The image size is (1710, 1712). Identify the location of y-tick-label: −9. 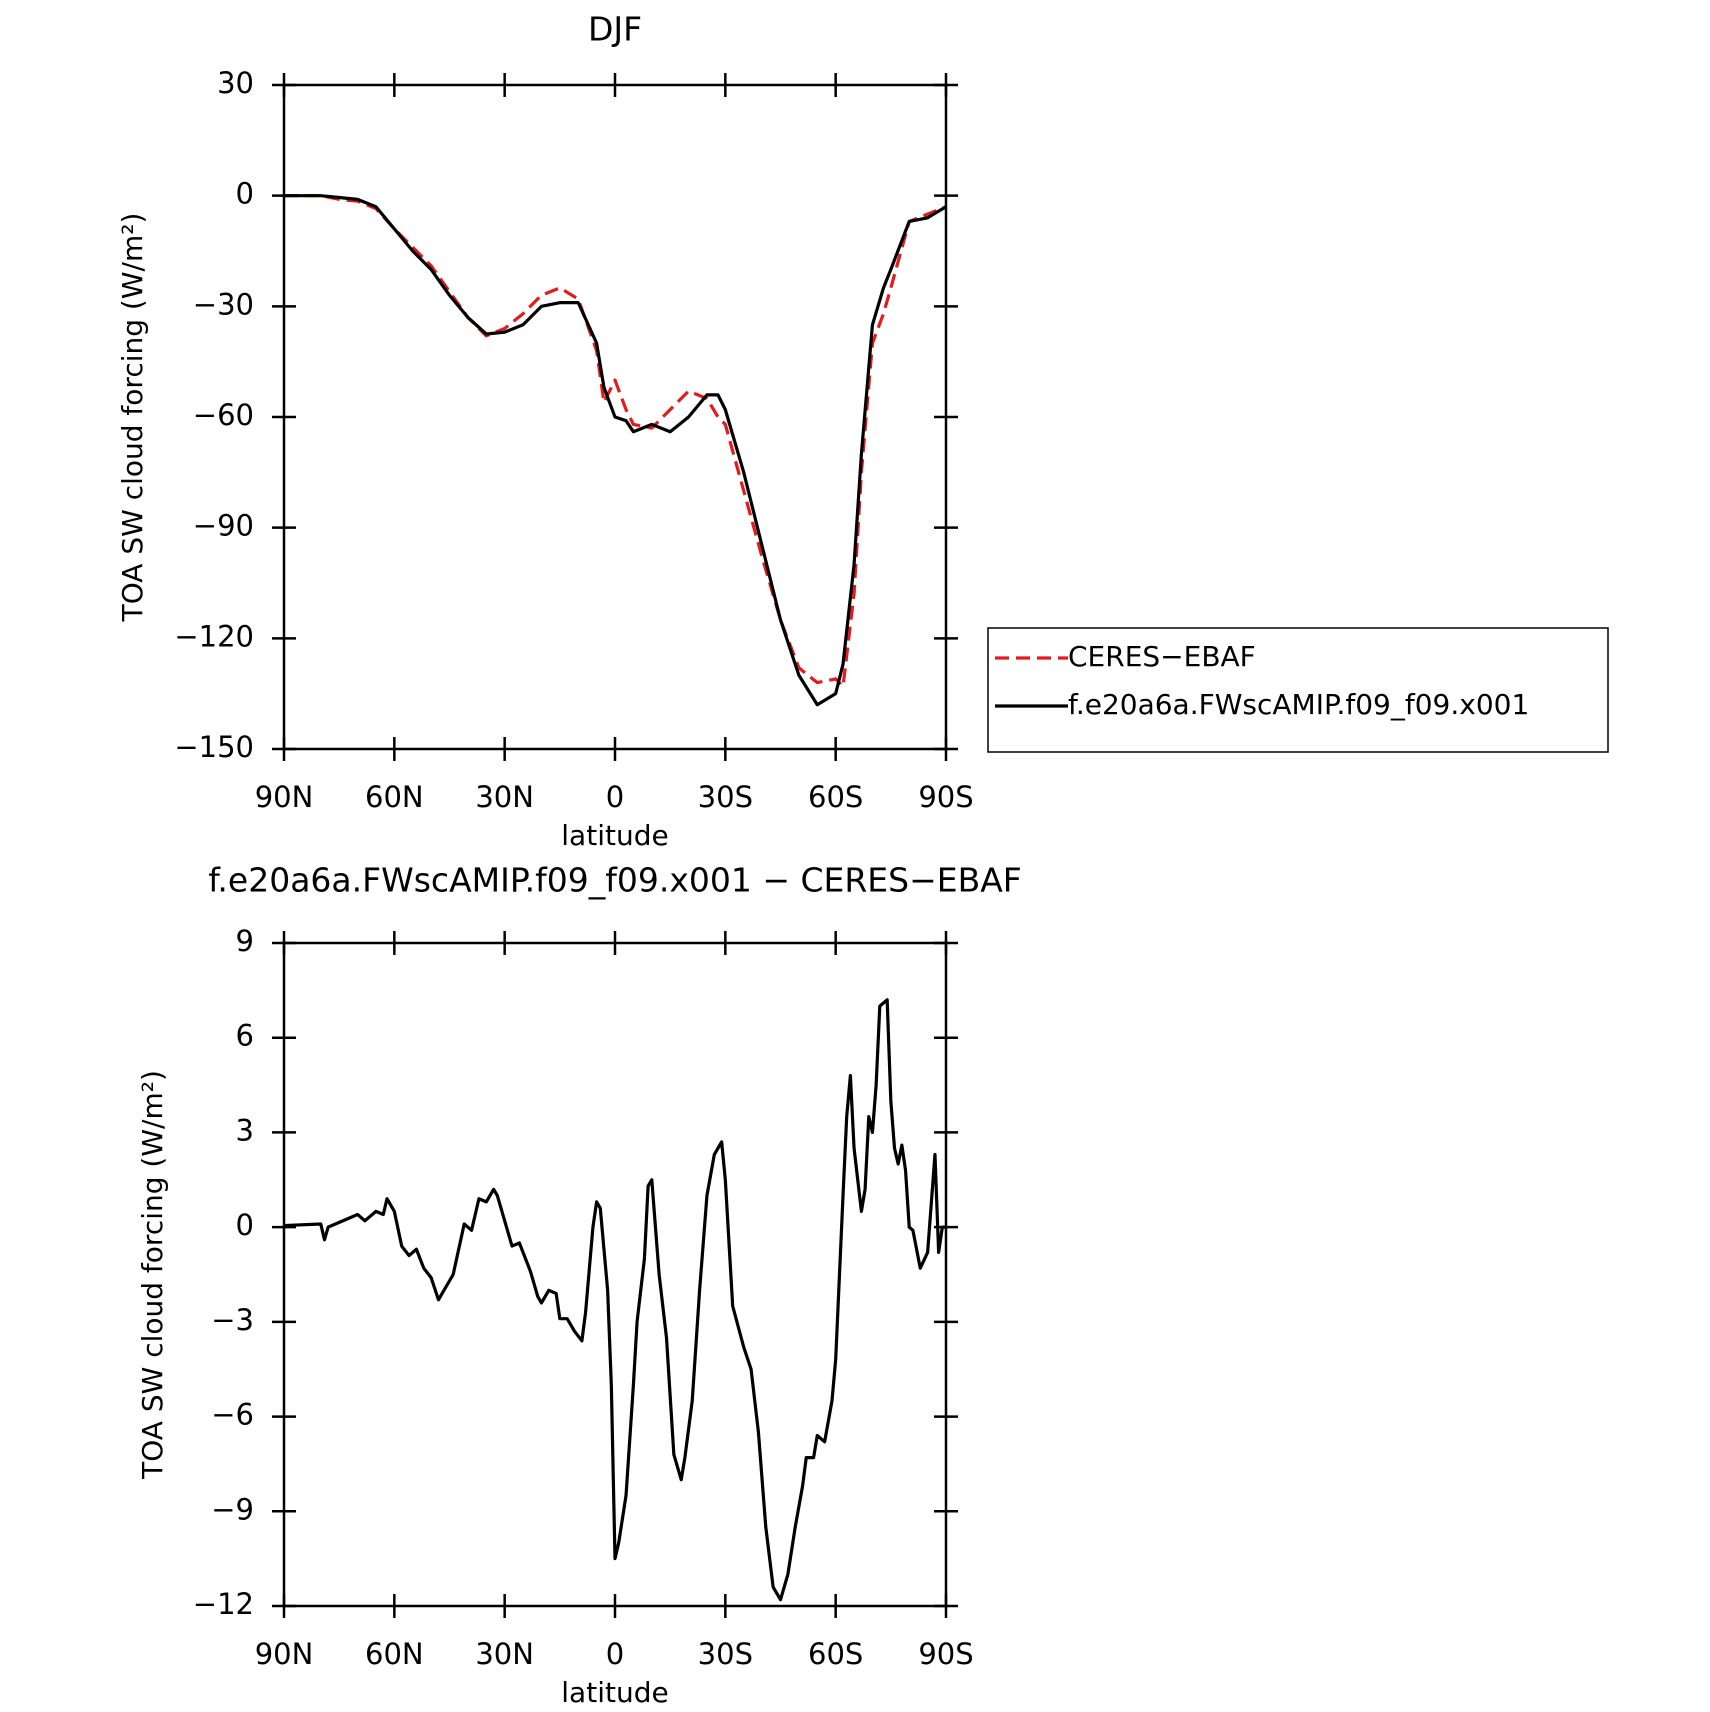
(232, 1509).